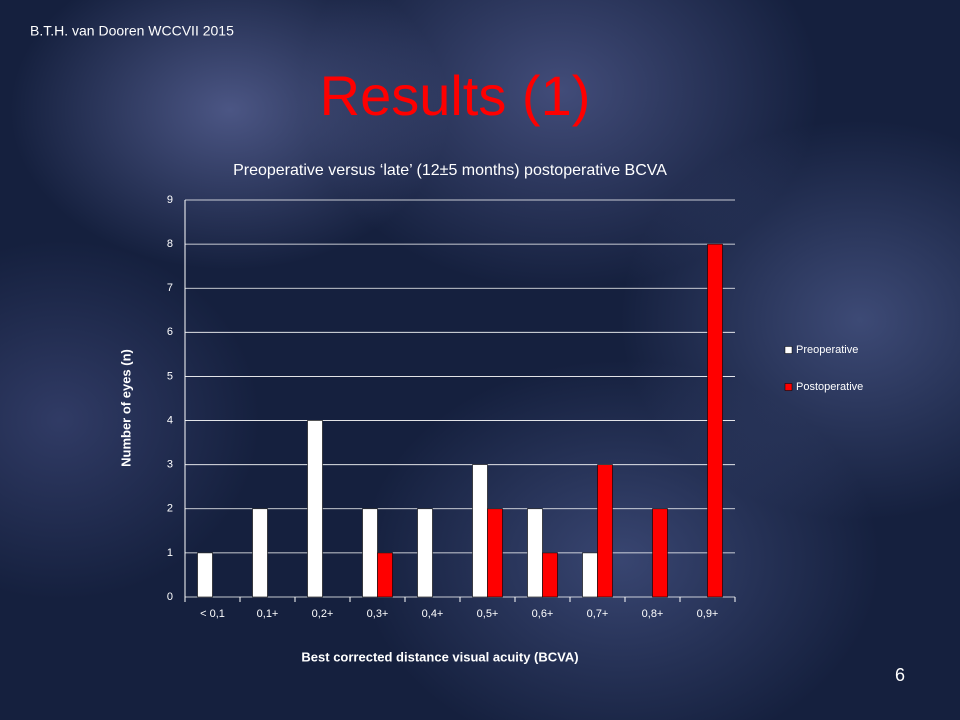  Describe the element at coordinates (170, 553) in the screenshot. I see `y-tick-label: 1` at that location.